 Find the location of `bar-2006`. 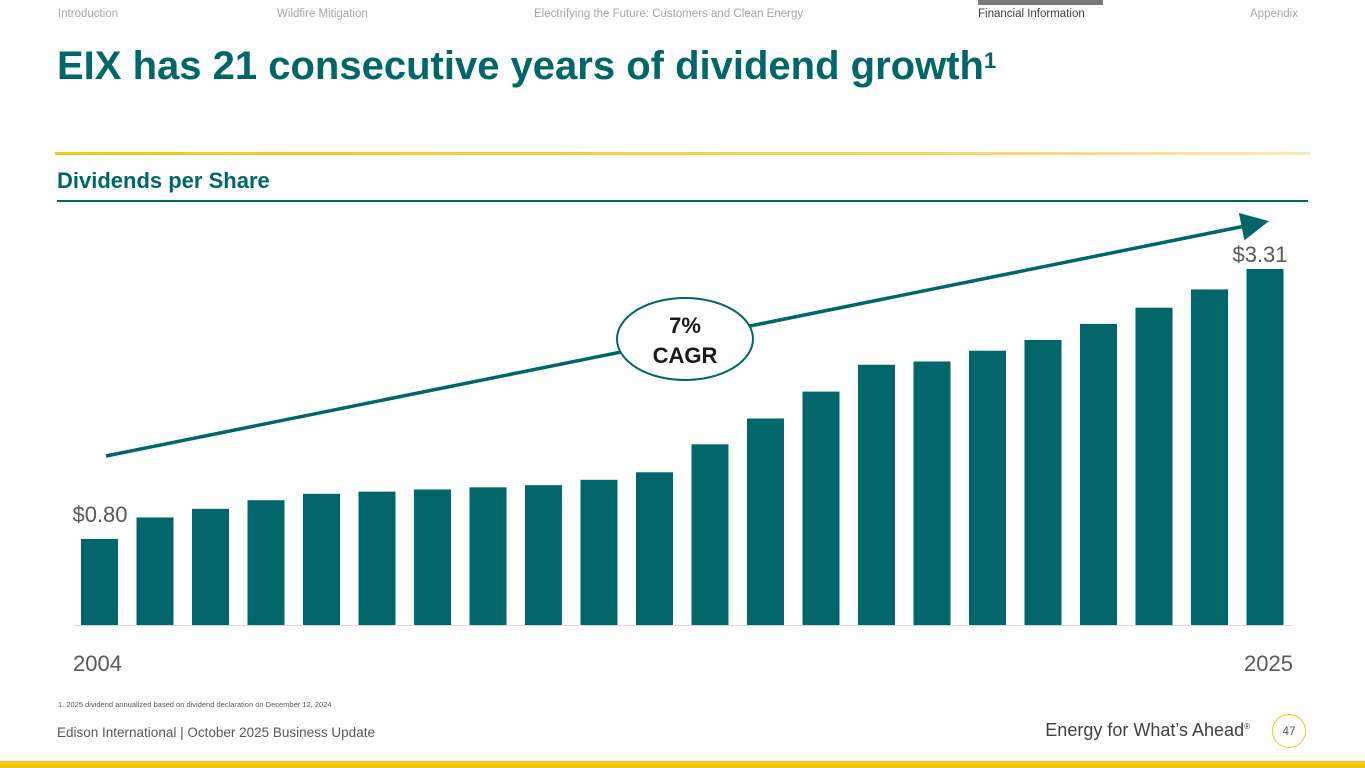

bar-2006 is located at coordinates (210, 566).